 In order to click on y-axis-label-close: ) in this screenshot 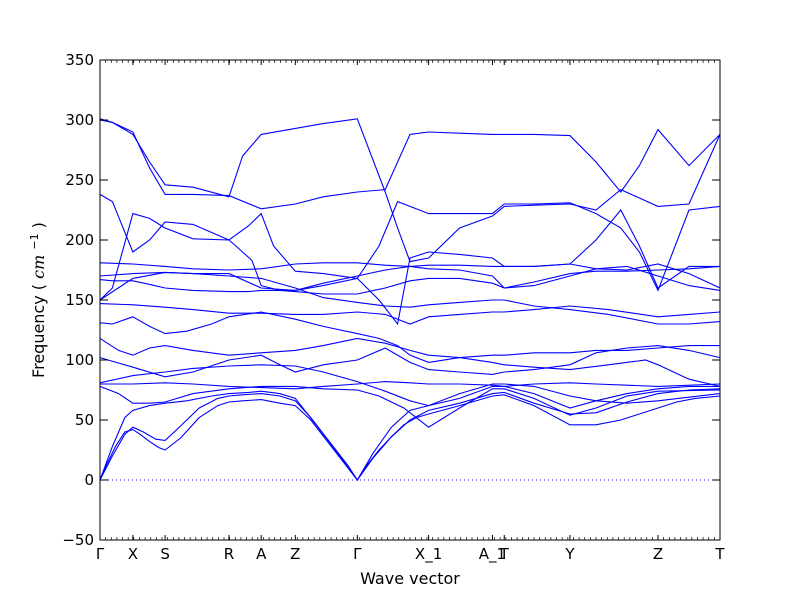, I will do `click(38, 225)`.